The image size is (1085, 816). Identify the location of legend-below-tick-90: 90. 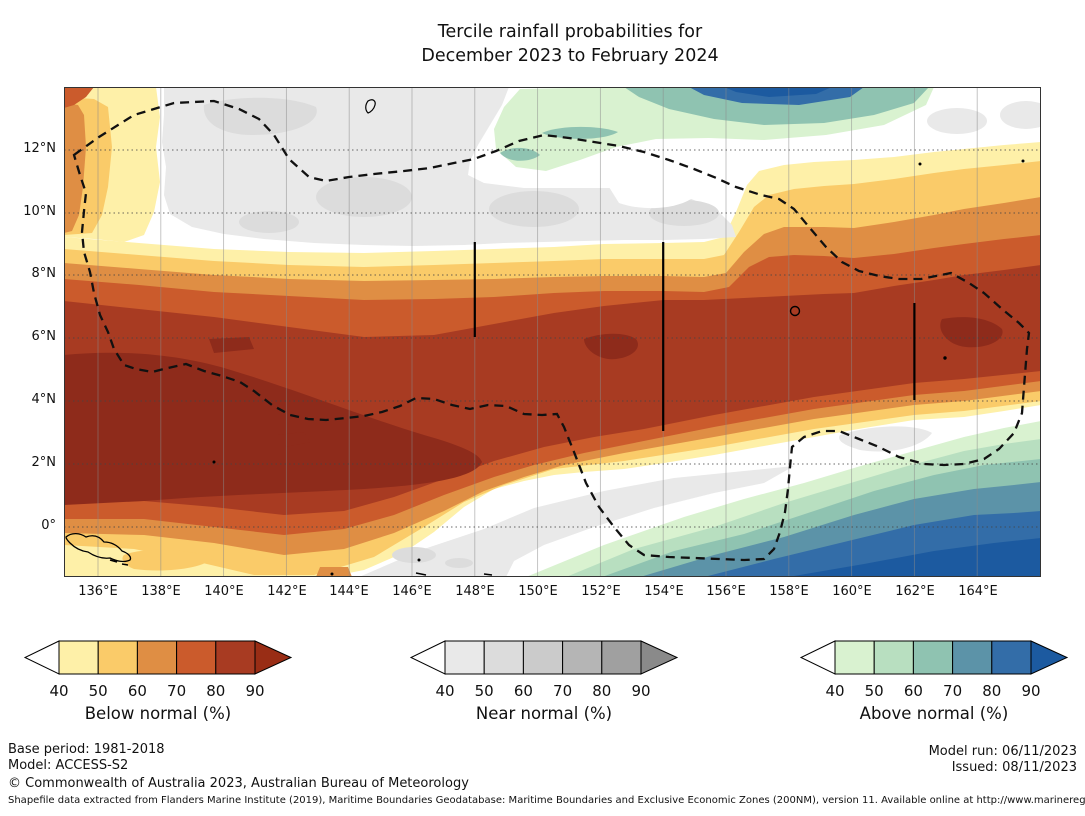
(255, 691).